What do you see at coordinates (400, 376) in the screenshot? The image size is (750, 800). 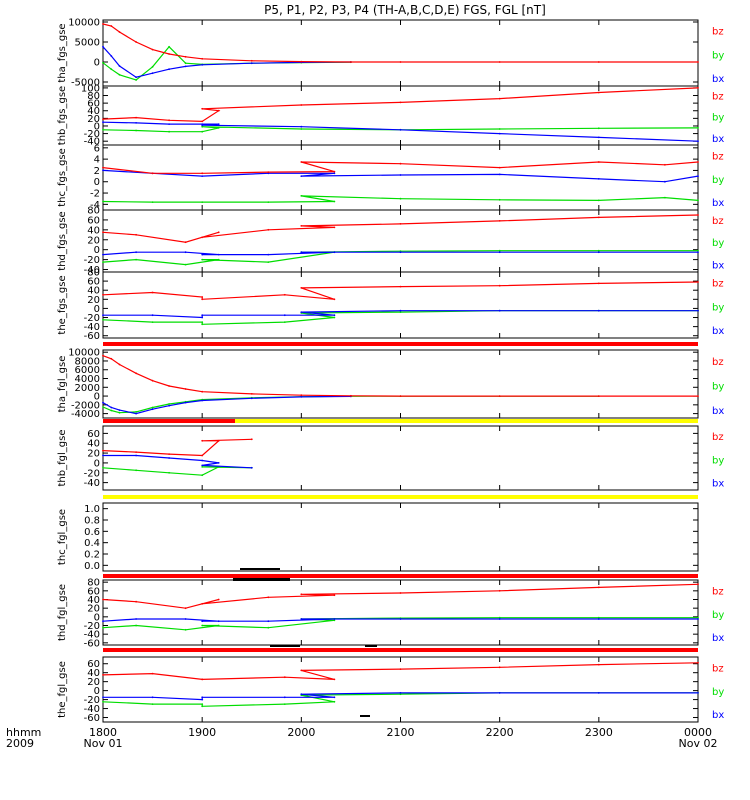 I see `series-line-bz` at bounding box center [400, 376].